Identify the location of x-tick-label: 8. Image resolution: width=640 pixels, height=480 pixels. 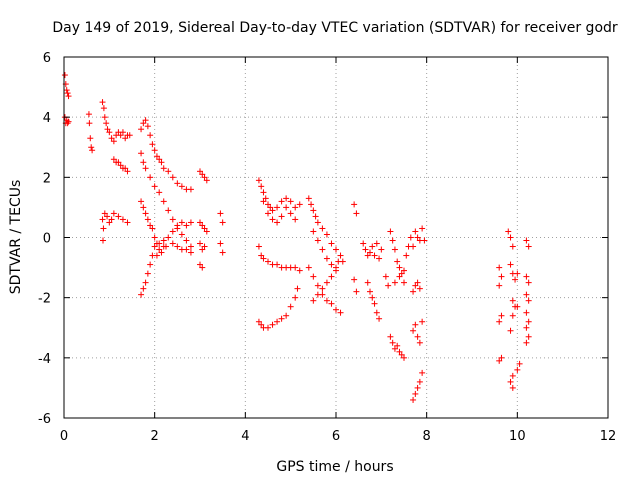
(427, 436).